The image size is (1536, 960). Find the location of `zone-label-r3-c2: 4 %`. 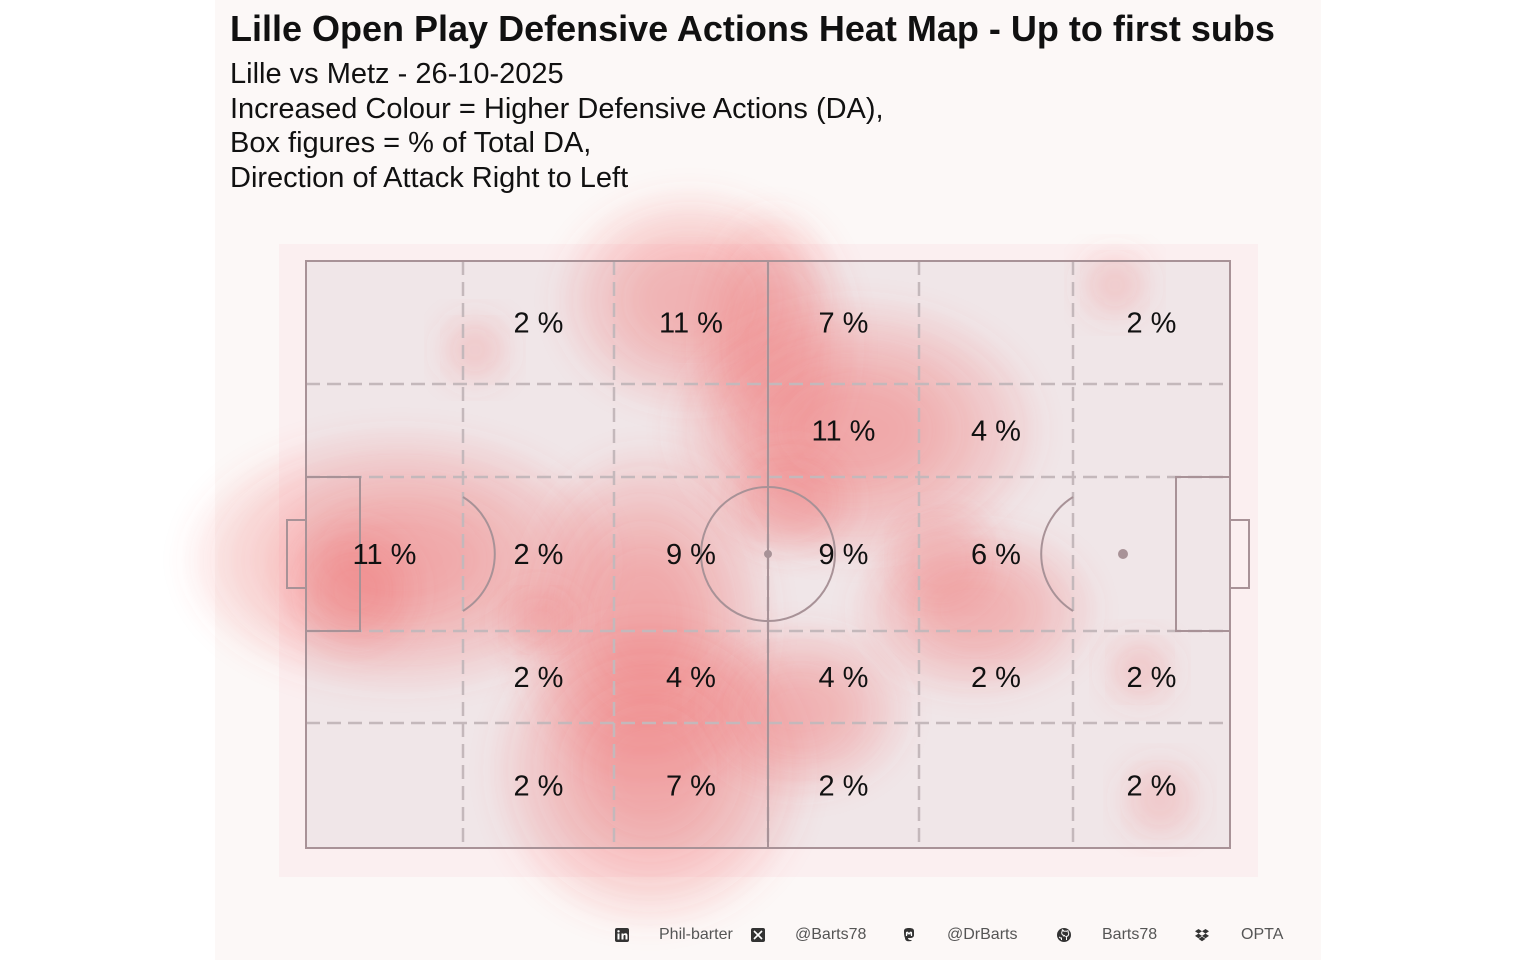

zone-label-r3-c2: 4 % is located at coordinates (691, 678).